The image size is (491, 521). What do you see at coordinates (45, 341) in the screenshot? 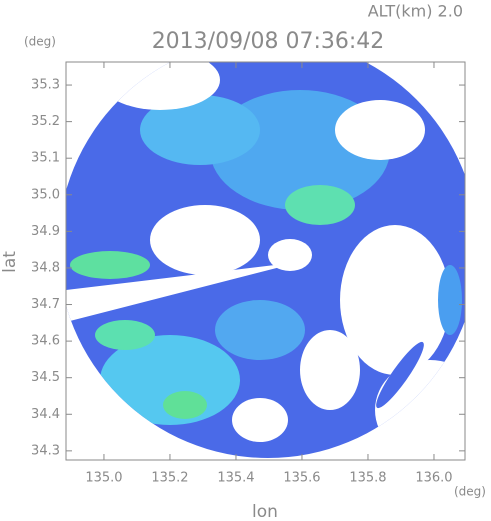
I see `y-tick-label: 34.6` at bounding box center [45, 341].